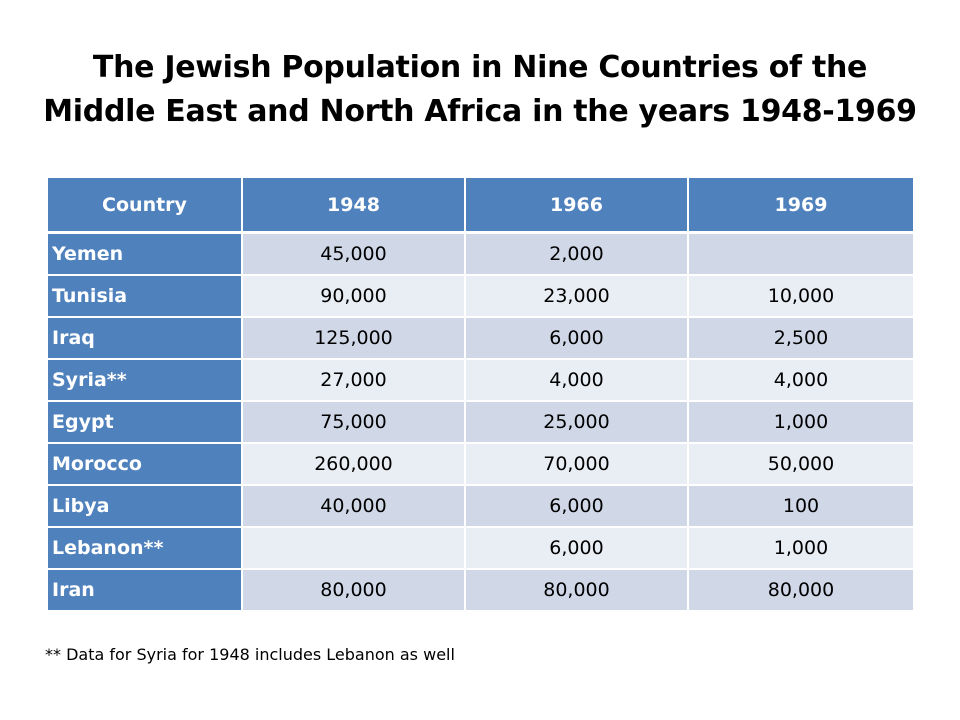  I want to click on column-header-1966: 1966, so click(576, 206).